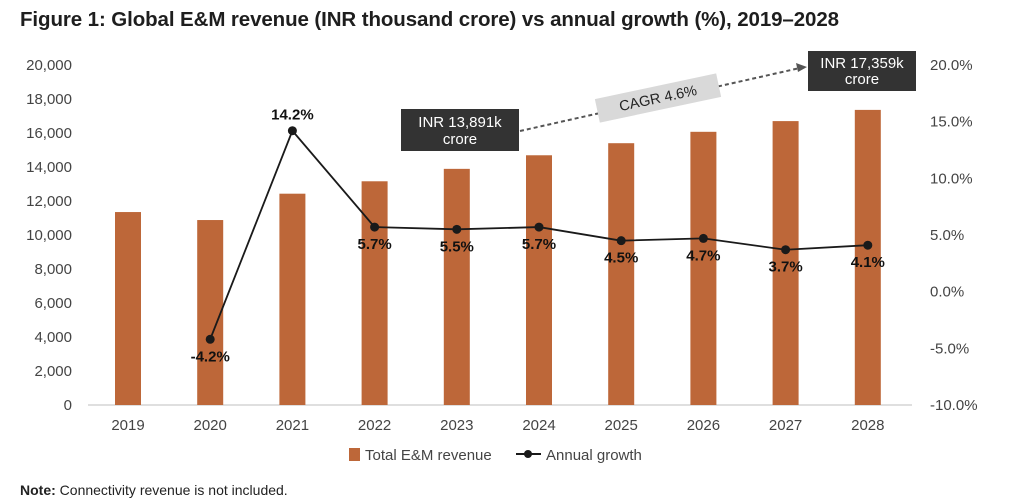 The height and width of the screenshot is (504, 1024). I want to click on point-2023, so click(457, 229).